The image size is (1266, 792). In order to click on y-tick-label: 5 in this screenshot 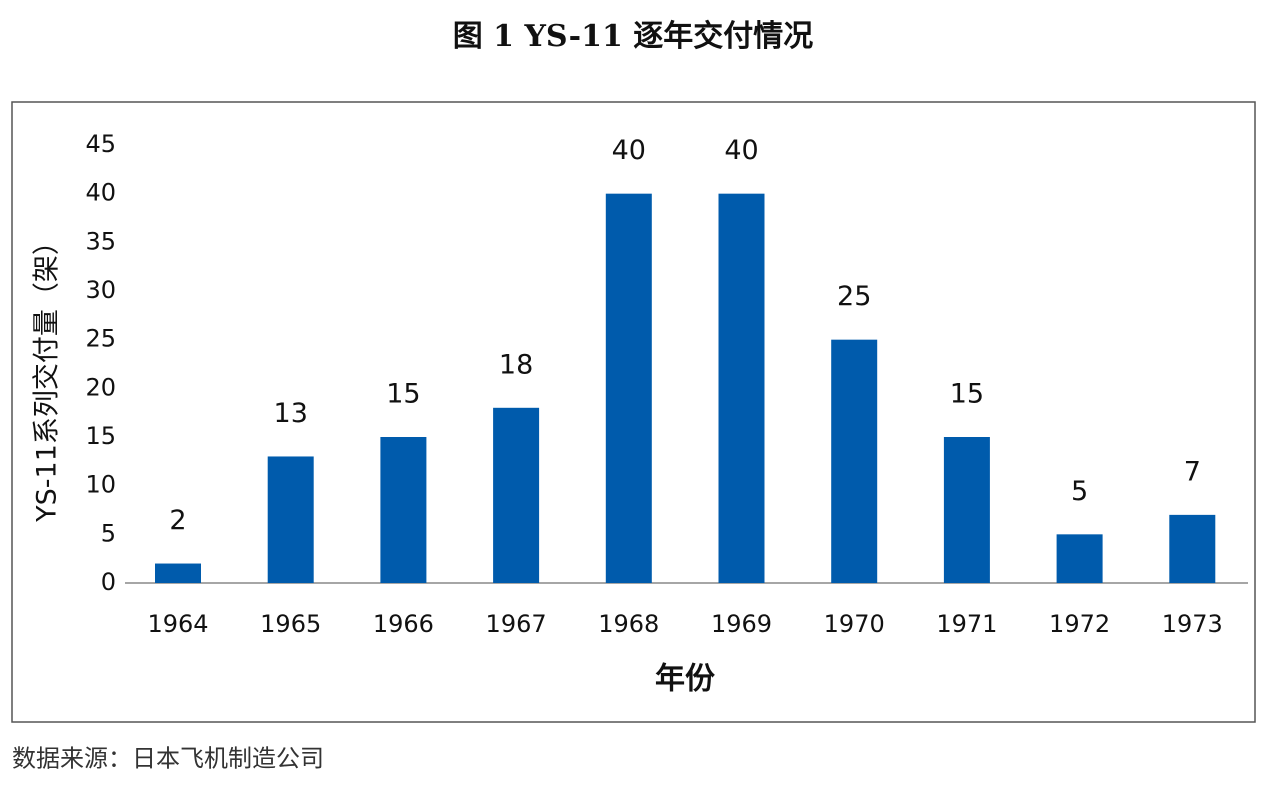, I will do `click(108, 533)`.